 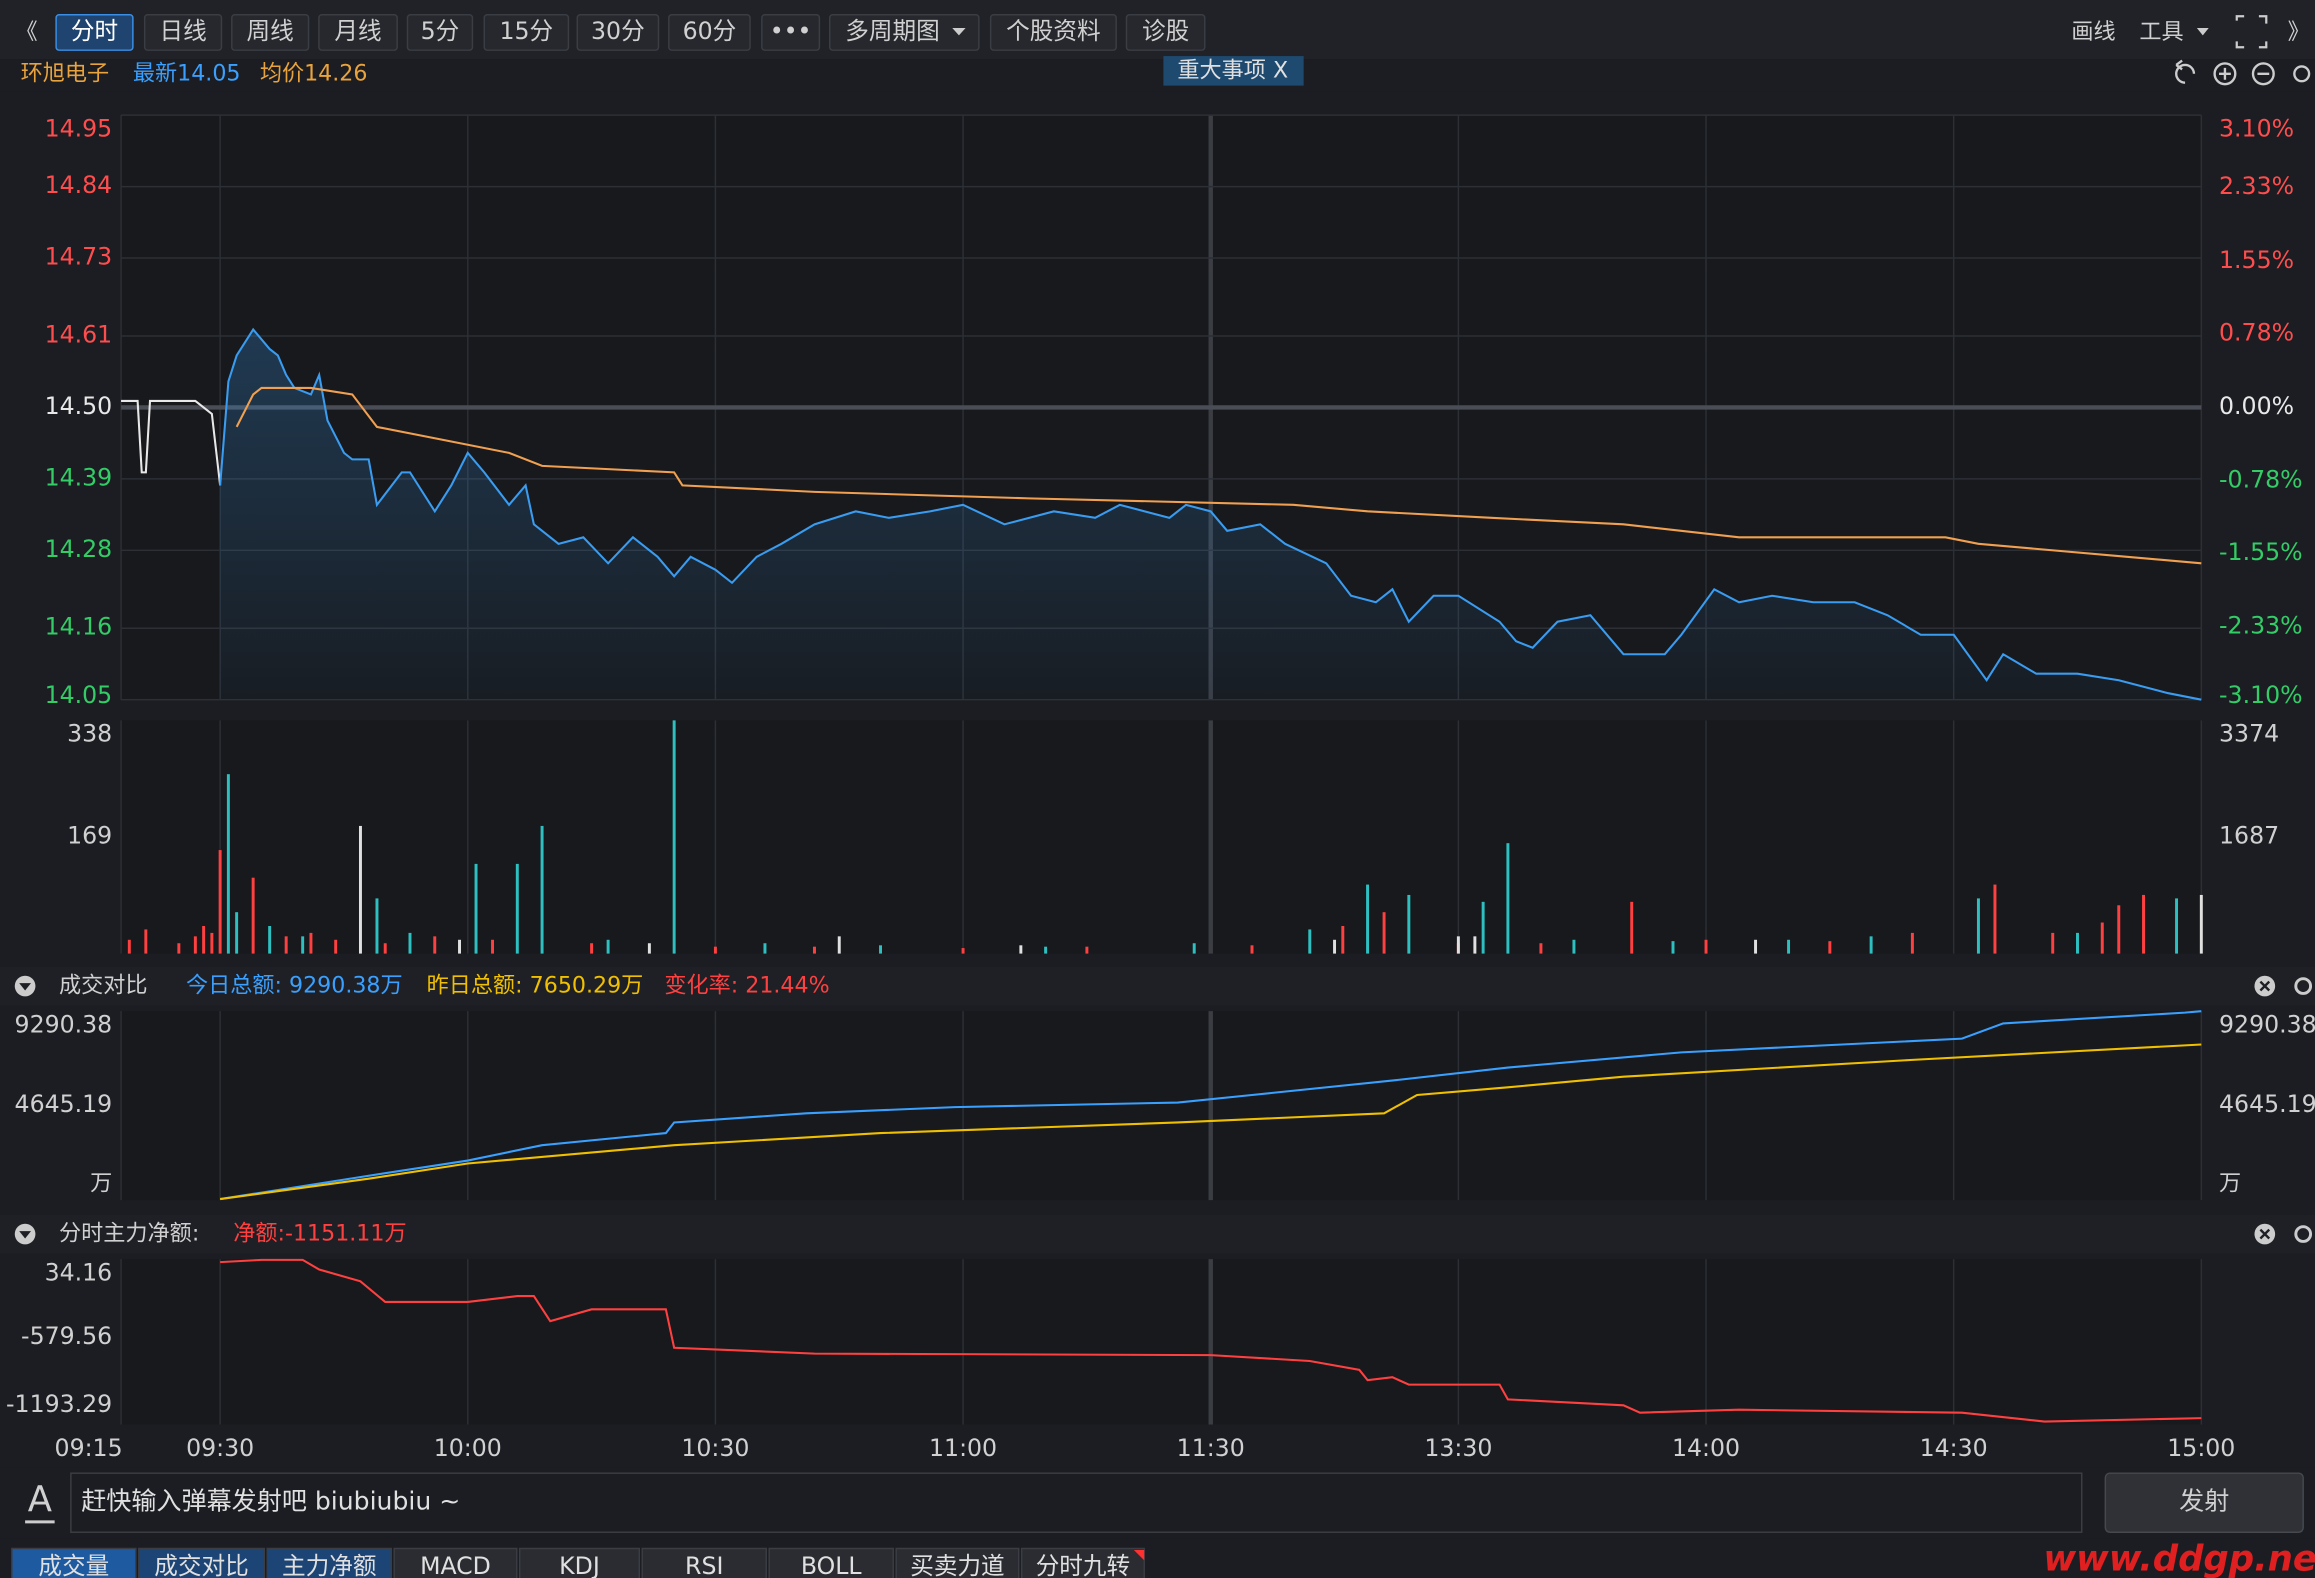 I want to click on event-badge-text: 重大事项 X, so click(x=1232, y=70).